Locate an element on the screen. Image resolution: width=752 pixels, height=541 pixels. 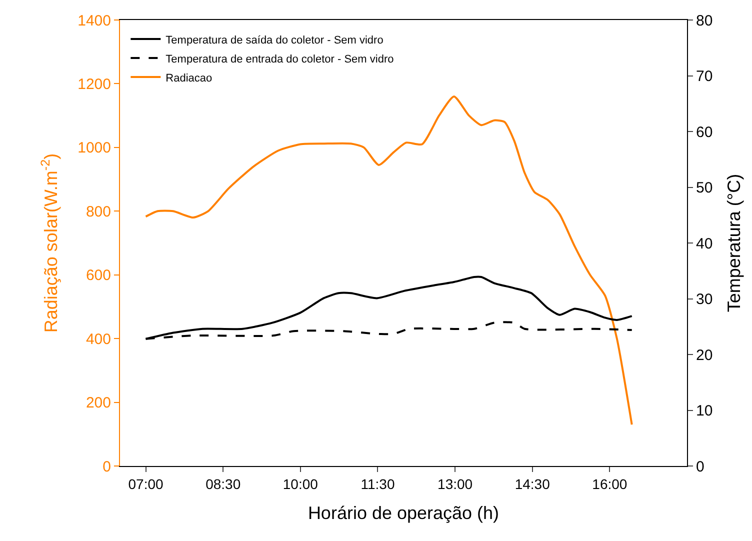
y2-tick-label: 70 is located at coordinates (704, 76).